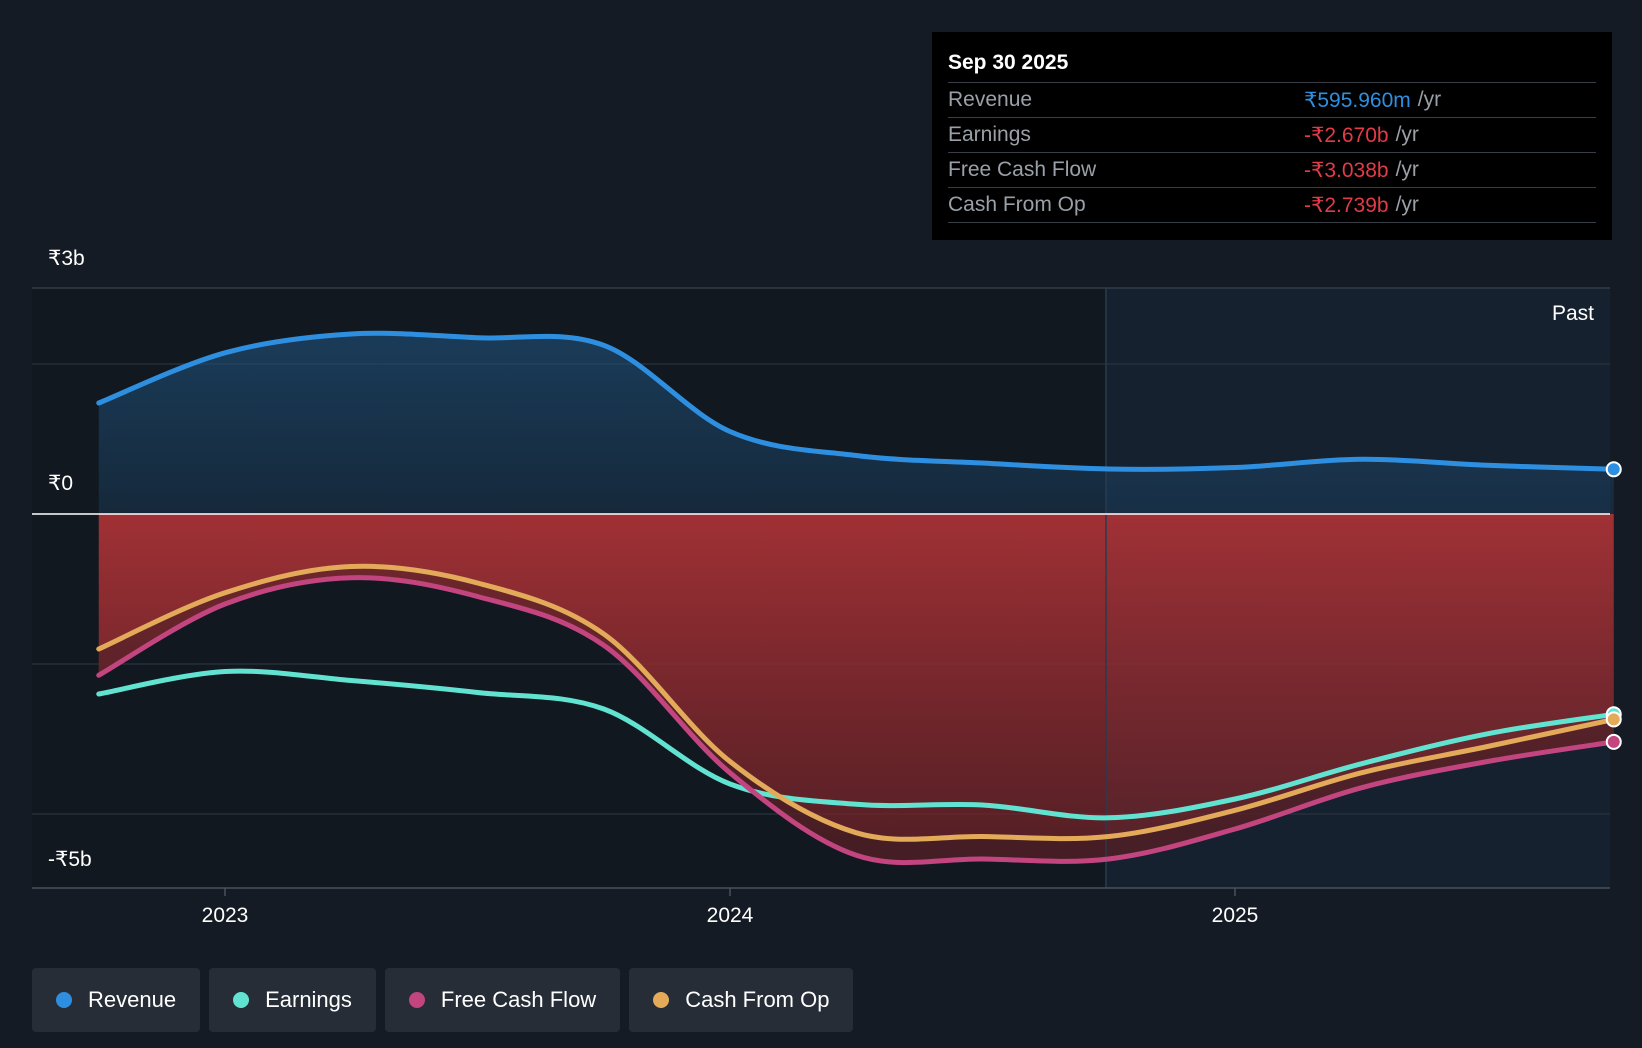 Image resolution: width=1642 pixels, height=1048 pixels. I want to click on y-tick-label: ₹0, so click(60, 483).